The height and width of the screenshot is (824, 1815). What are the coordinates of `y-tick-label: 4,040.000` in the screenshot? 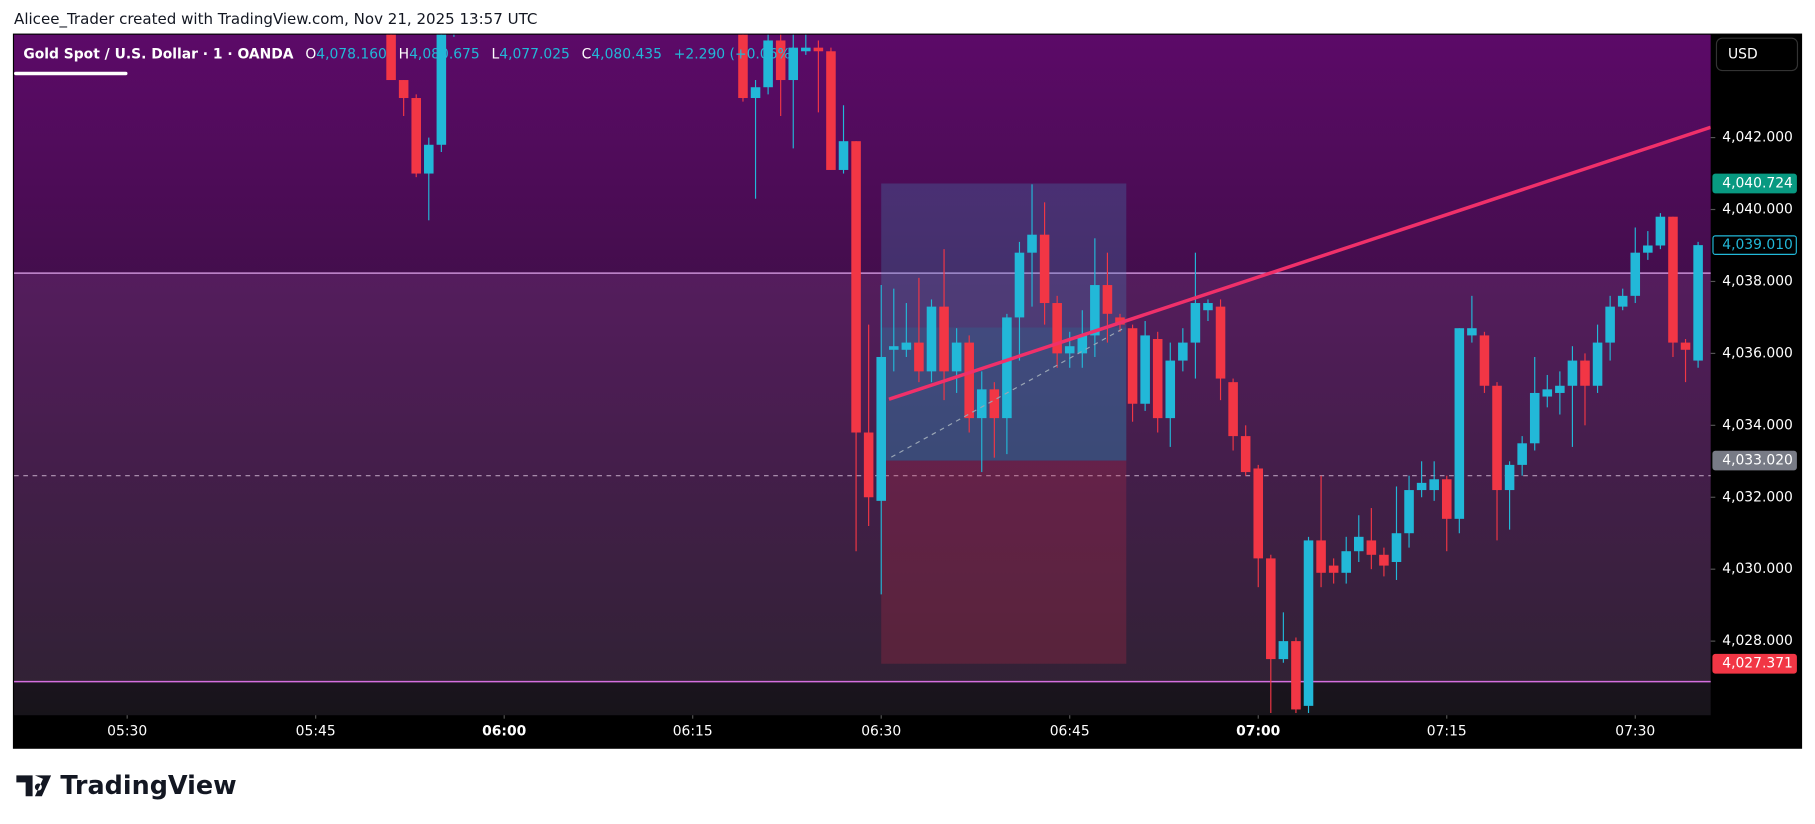 It's located at (1757, 210).